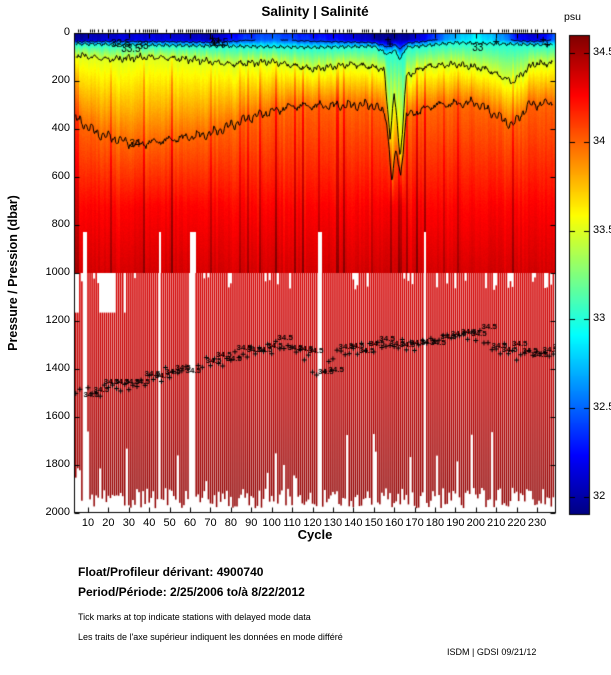  I want to click on x-tick-label: 160, so click(394, 523).